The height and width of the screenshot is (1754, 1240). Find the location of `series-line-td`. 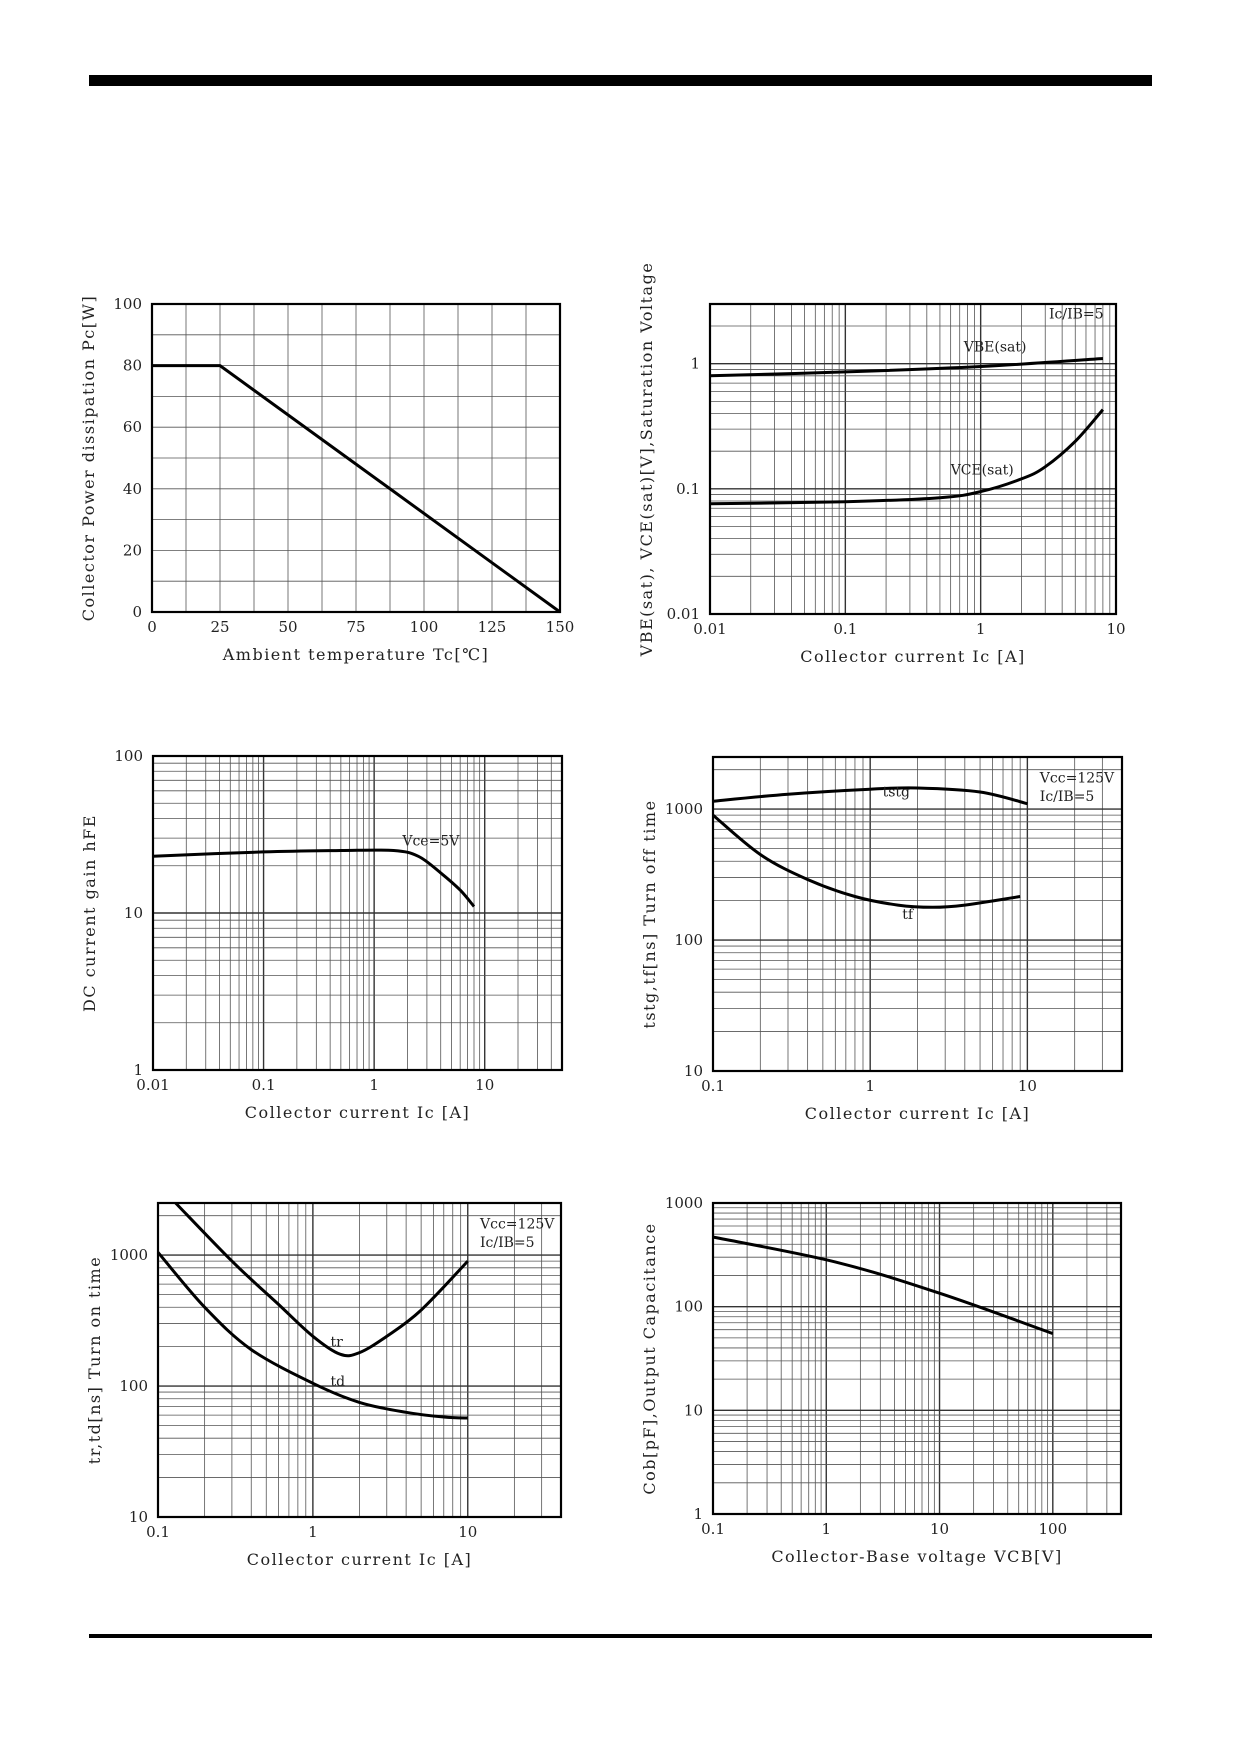

series-line-td is located at coordinates (312, 1335).